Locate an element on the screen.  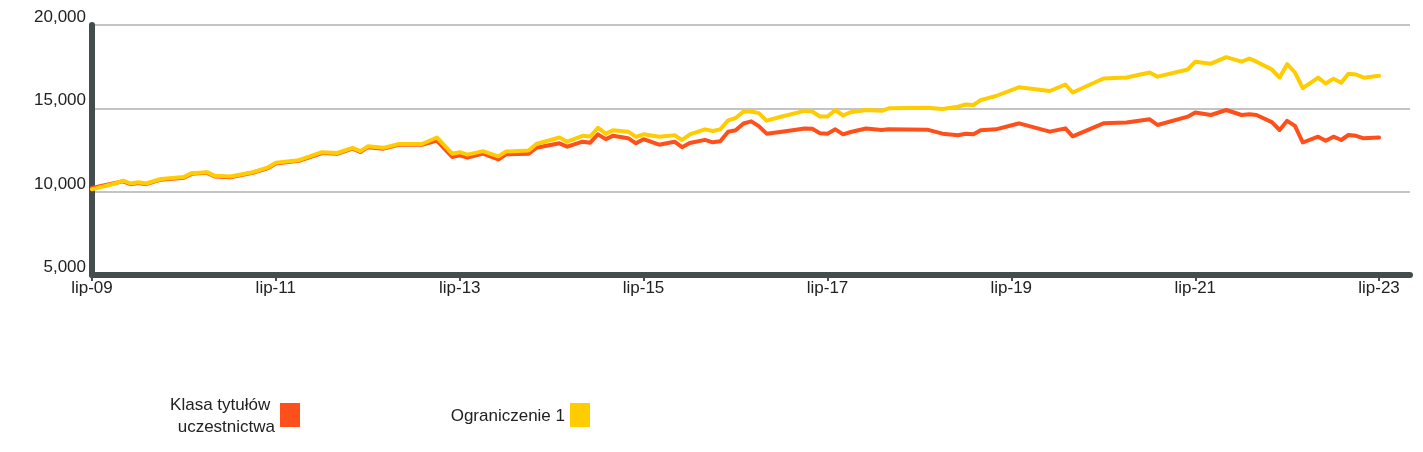
x-tick-label: lip-11 is located at coordinates (275, 287).